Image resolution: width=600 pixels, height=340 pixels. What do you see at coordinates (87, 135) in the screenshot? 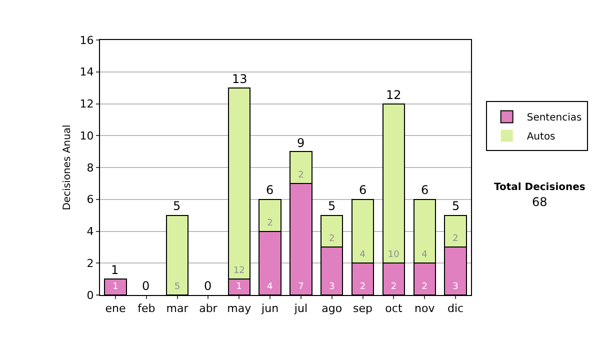
I see `y-tick-label: 10` at bounding box center [87, 135].